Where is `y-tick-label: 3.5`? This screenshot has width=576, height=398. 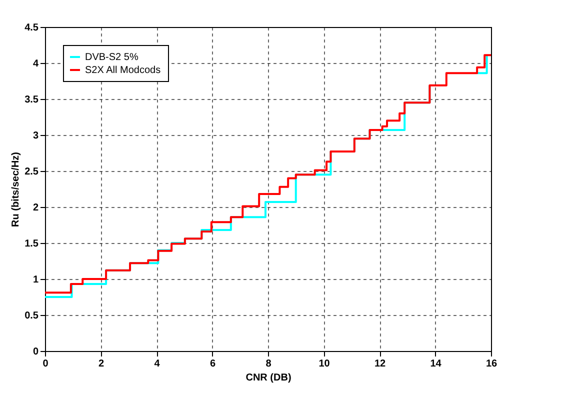
y-tick-label: 3.5 is located at coordinates (31, 100).